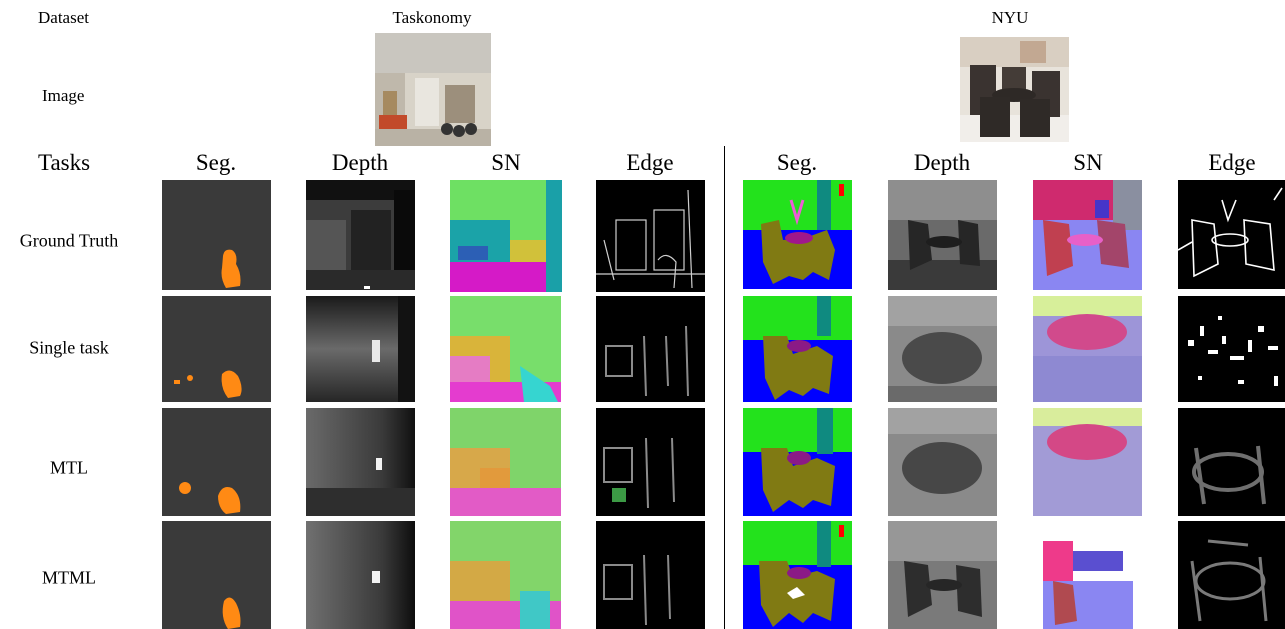  Describe the element at coordinates (650, 162) in the screenshot. I see `column-header-left-edge: Edge` at that location.